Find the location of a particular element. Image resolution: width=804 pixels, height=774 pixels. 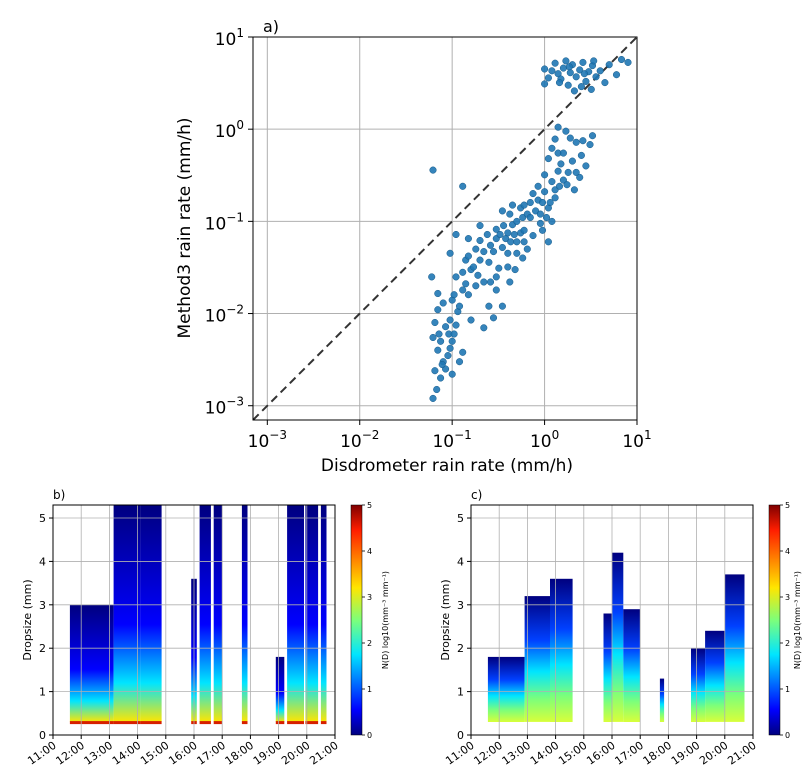

x-tick-label: 18:00 is located at coordinates (239, 753).